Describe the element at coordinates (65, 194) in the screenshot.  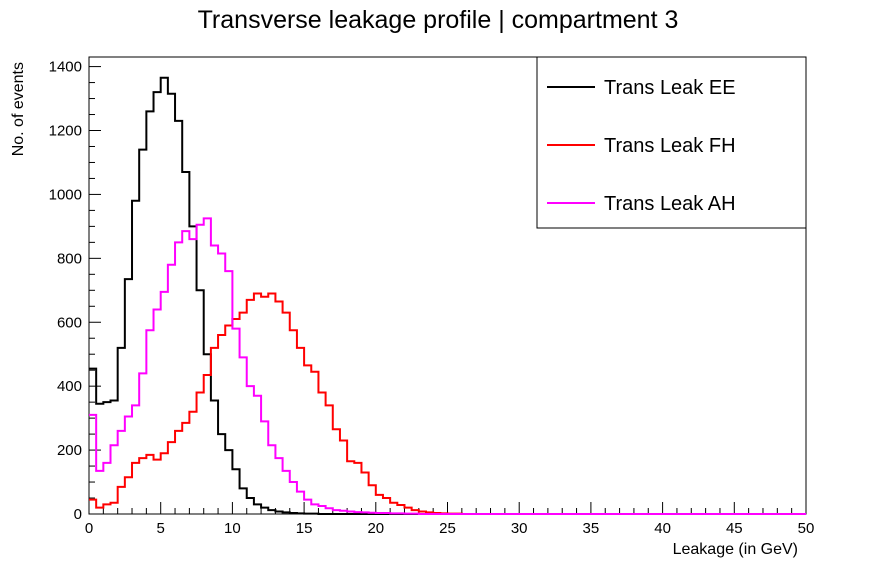
I see `y-tick-label: 1000` at that location.